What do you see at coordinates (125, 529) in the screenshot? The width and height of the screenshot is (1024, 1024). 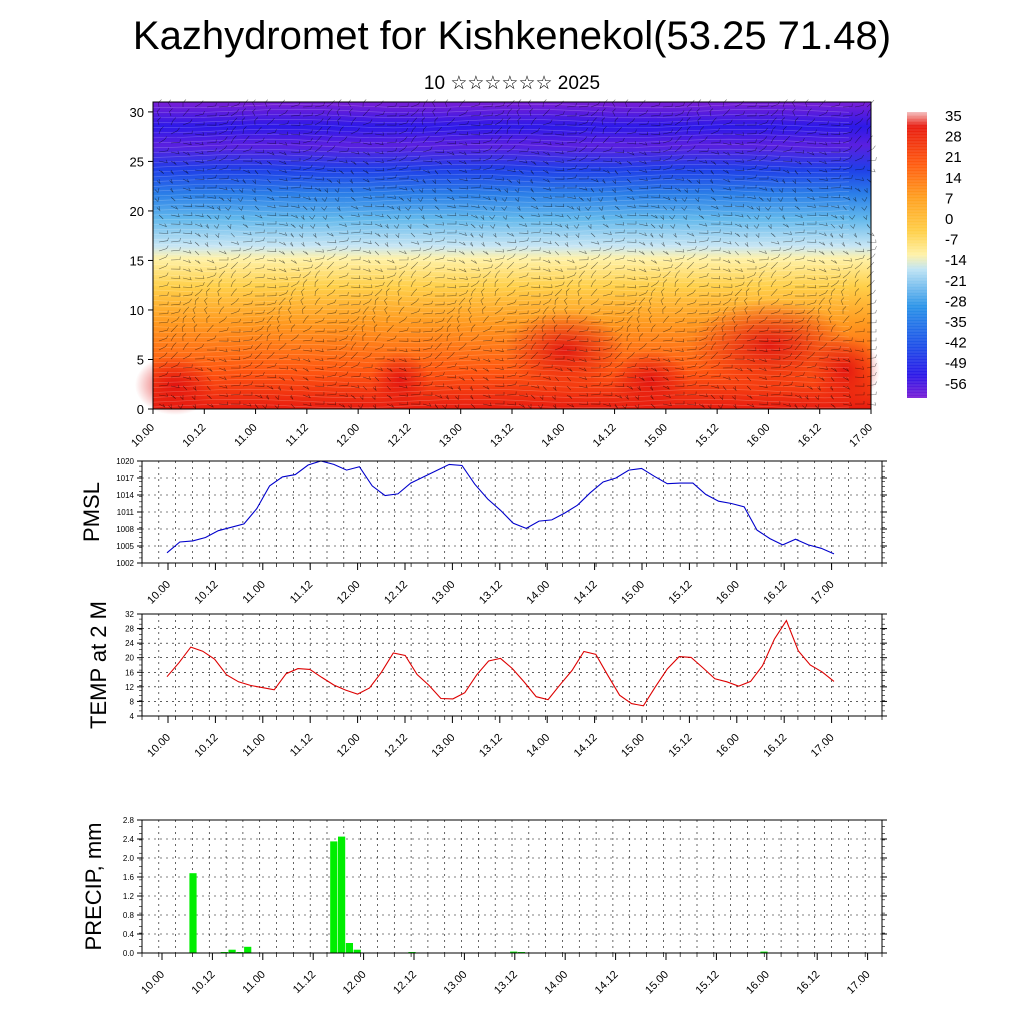 I see `y-tick-label: 1008` at bounding box center [125, 529].